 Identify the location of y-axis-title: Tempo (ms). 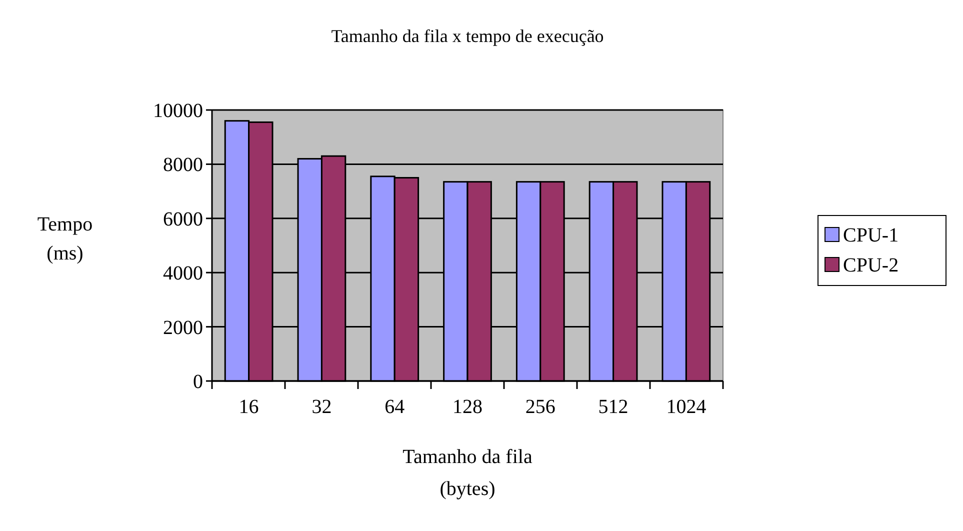
(65, 239).